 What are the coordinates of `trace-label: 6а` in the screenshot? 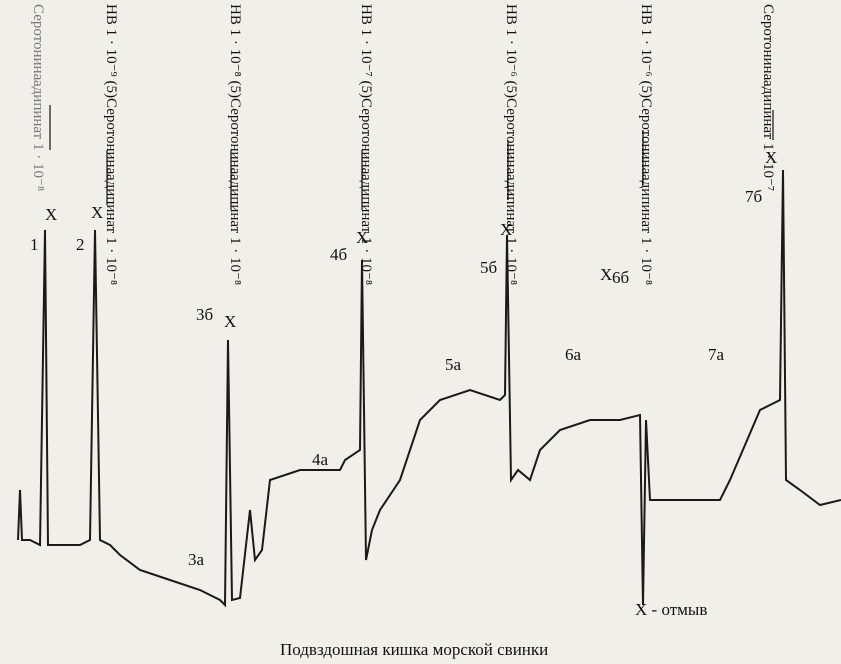 It's located at (573, 354).